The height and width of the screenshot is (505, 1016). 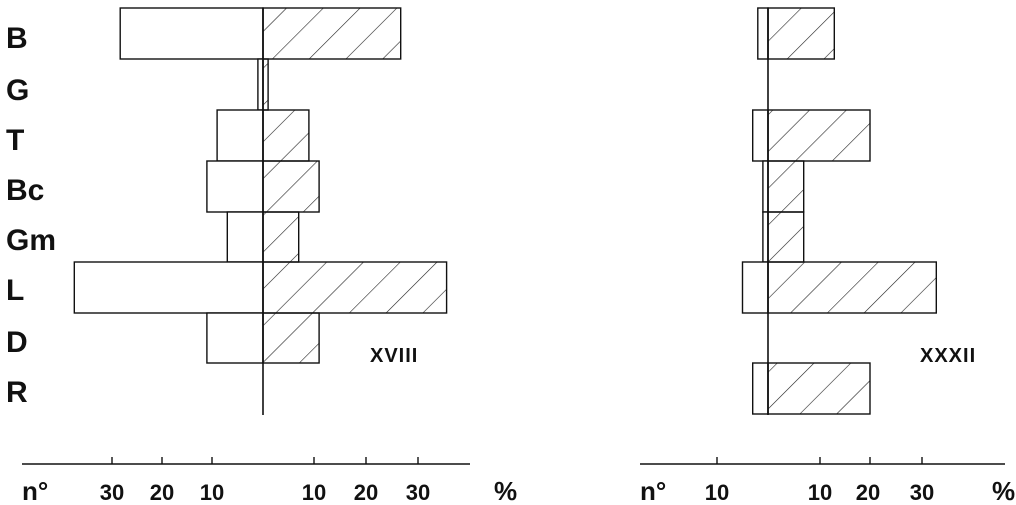 I want to click on bar-left-d, so click(x=235, y=338).